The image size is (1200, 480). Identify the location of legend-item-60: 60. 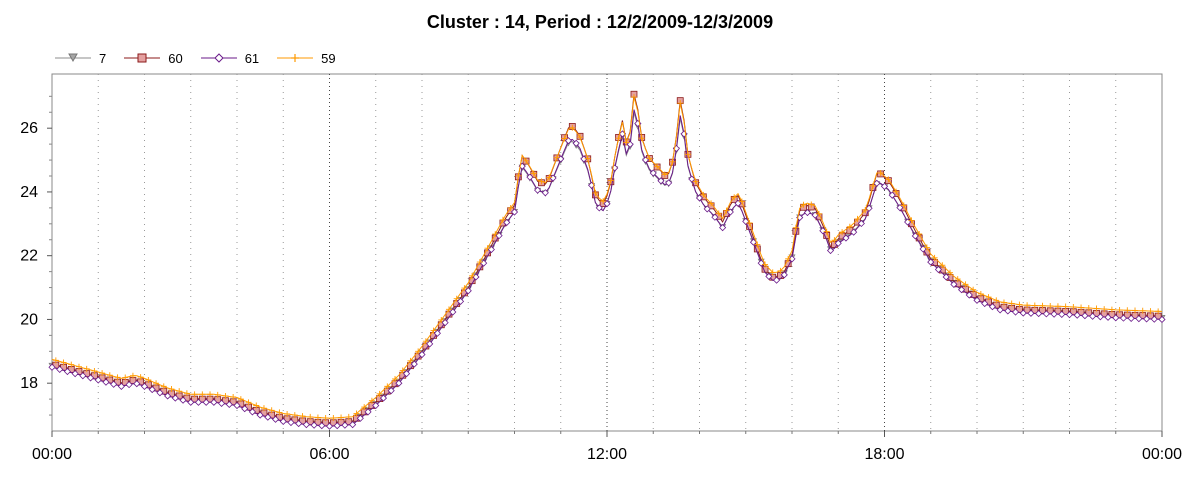
(153, 58).